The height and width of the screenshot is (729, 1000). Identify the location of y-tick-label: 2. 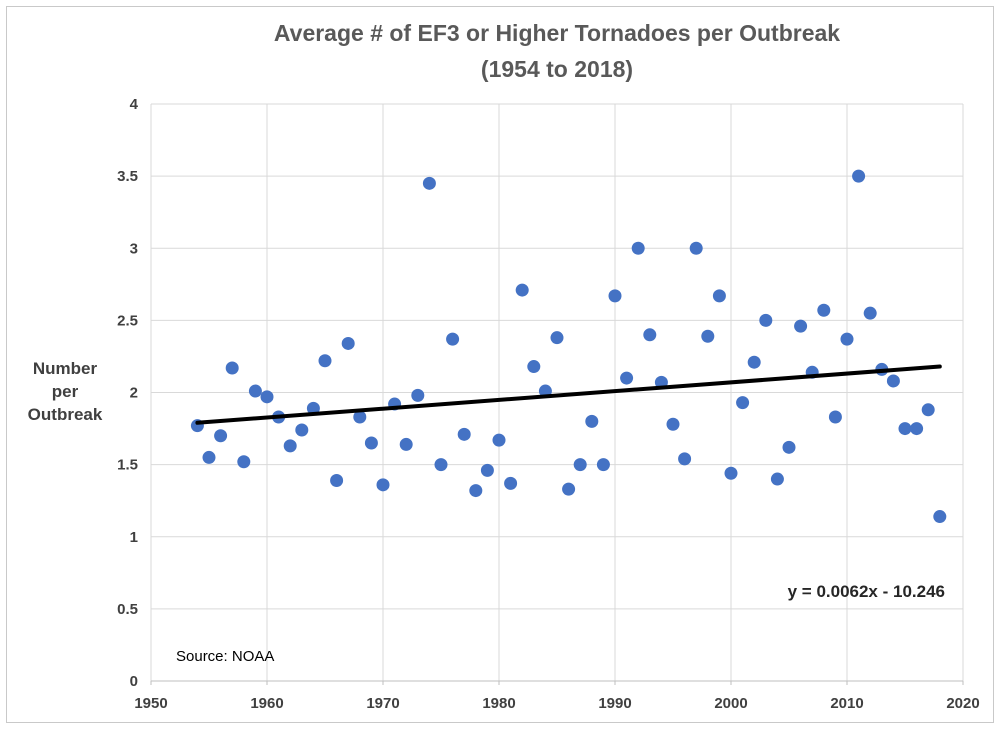
(134, 393).